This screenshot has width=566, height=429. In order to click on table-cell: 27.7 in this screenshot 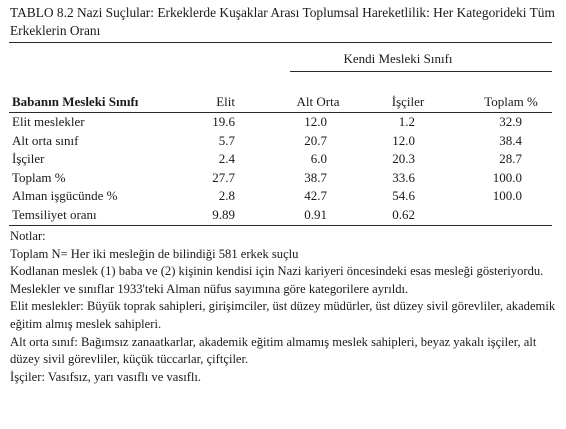, I will do `click(223, 177)`.